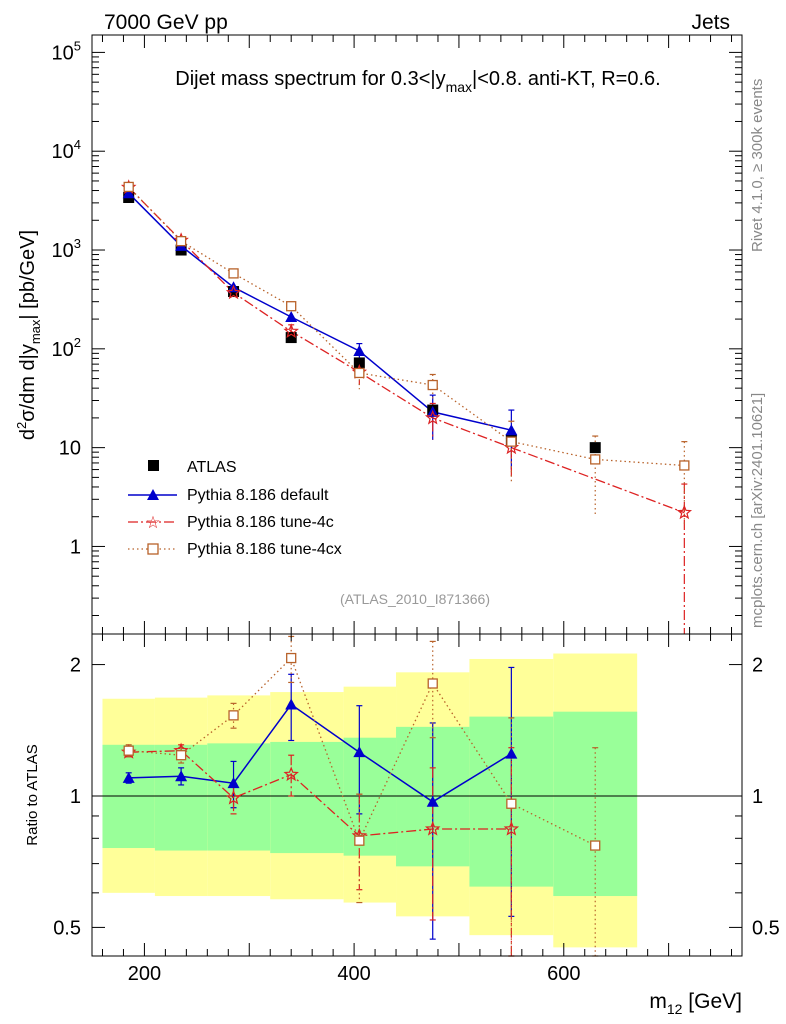 Image resolution: width=786 pixels, height=1024 pixels. Describe the element at coordinates (77, 144) in the screenshot. I see `main-ytick-exp: 4` at that location.